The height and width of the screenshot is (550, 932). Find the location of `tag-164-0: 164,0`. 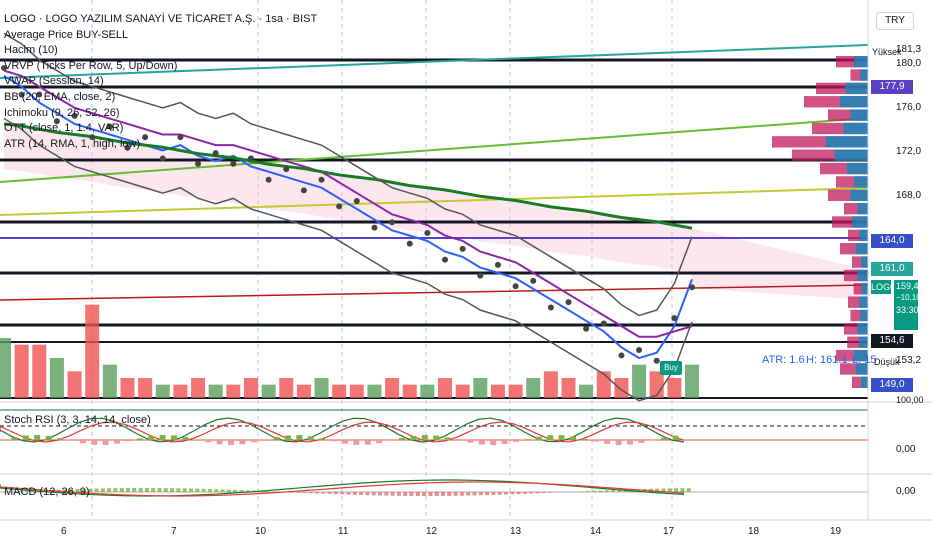

tag-164-0: 164,0 is located at coordinates (892, 241).